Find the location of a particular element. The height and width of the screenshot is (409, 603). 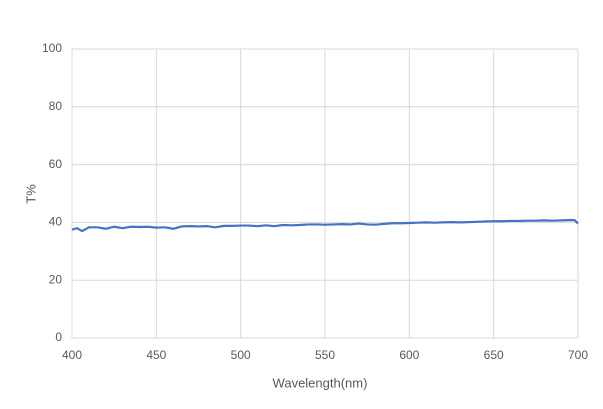

y-tick-label: 0 is located at coordinates (58, 337).